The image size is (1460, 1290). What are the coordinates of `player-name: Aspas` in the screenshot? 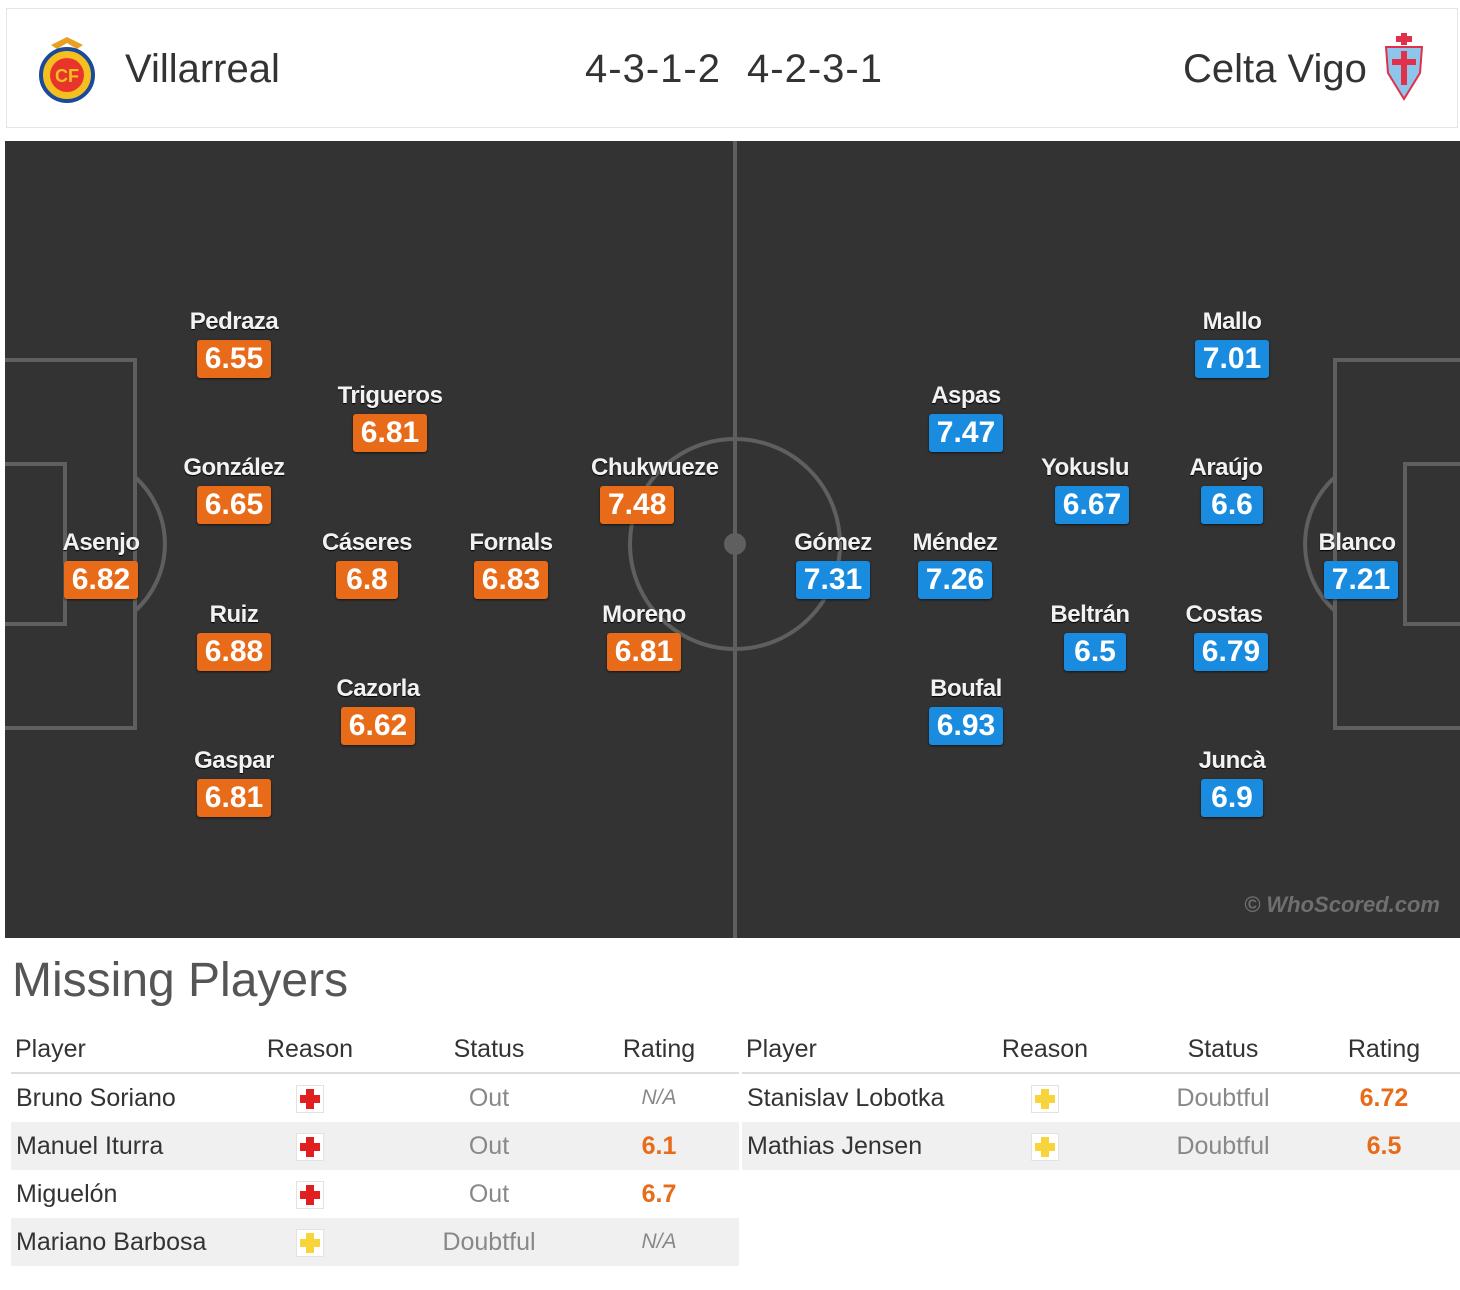 It's located at (966, 395).